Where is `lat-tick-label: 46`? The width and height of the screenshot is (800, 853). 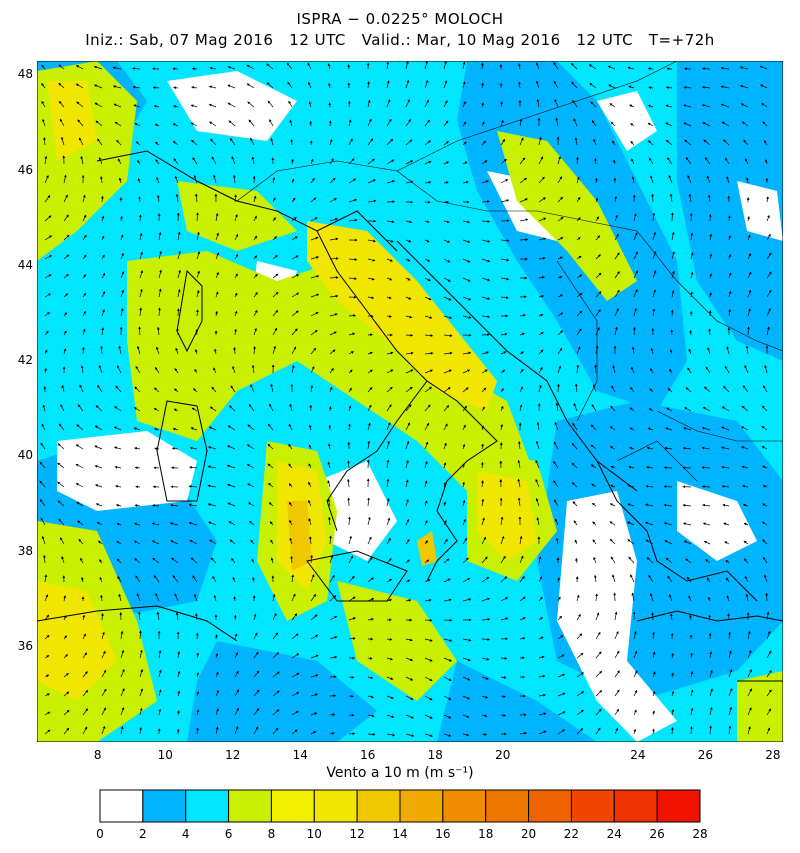
lat-tick-label: 46 is located at coordinates (25, 169).